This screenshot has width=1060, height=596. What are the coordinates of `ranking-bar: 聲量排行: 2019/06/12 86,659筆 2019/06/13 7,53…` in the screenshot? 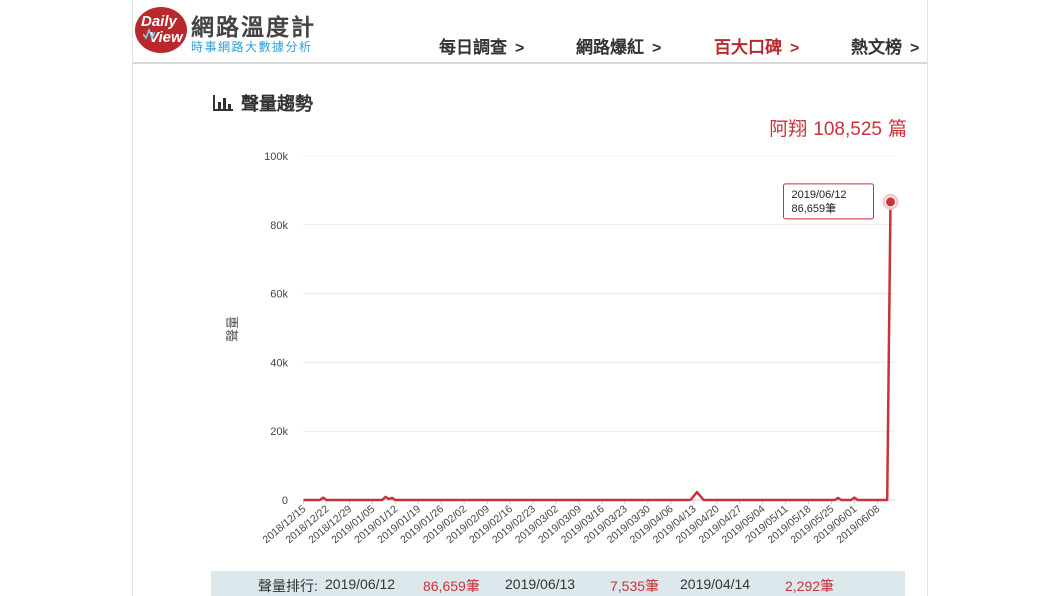 It's located at (558, 583).